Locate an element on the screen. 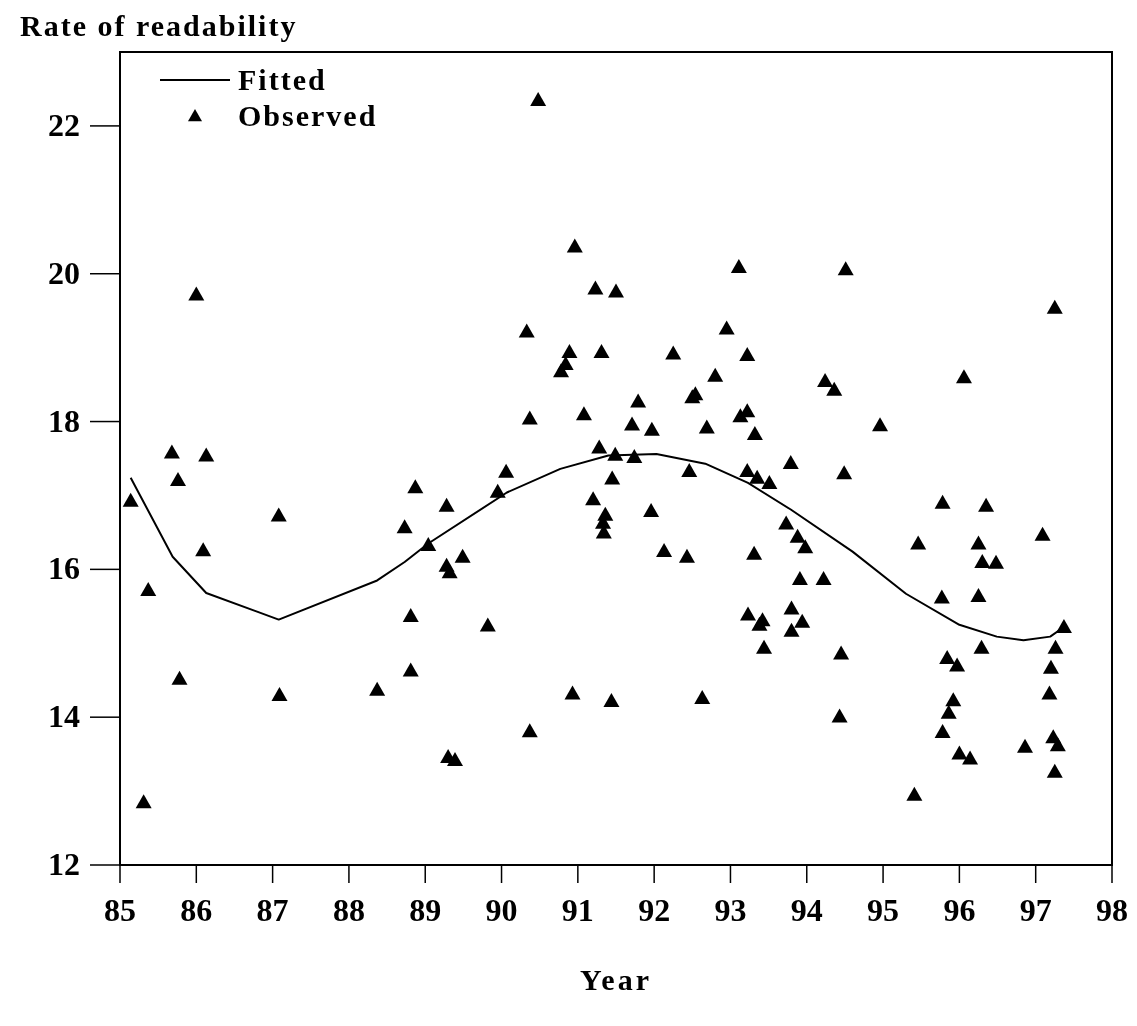 The image size is (1137, 1026). x-axis-title: Year is located at coordinates (616, 979).